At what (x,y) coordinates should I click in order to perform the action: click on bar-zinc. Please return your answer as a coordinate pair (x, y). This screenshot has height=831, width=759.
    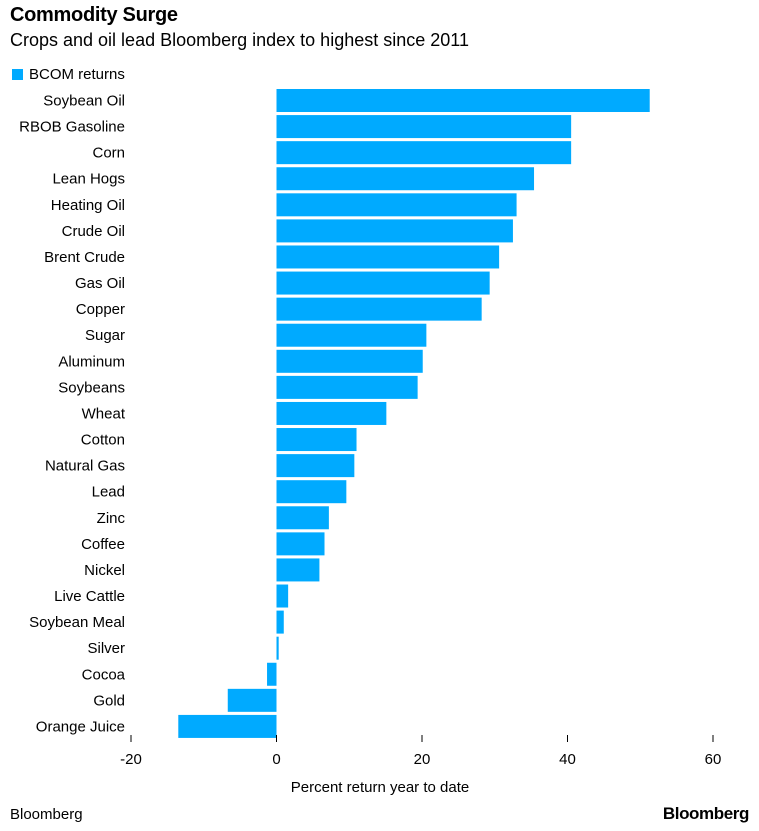
    Looking at the image, I should click on (302, 518).